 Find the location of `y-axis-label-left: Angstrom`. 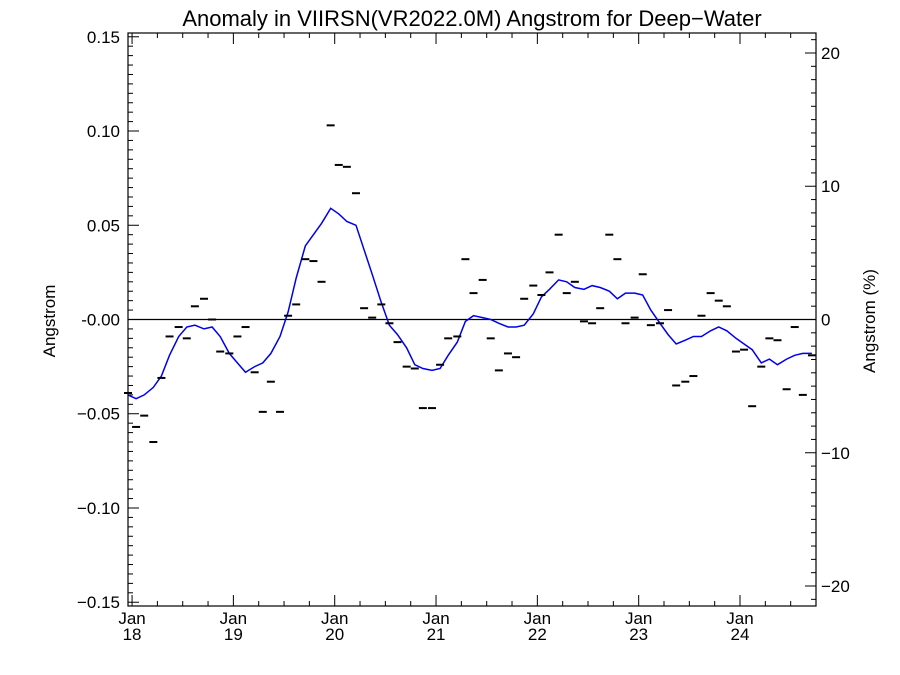

y-axis-label-left: Angstrom is located at coordinates (49, 321).